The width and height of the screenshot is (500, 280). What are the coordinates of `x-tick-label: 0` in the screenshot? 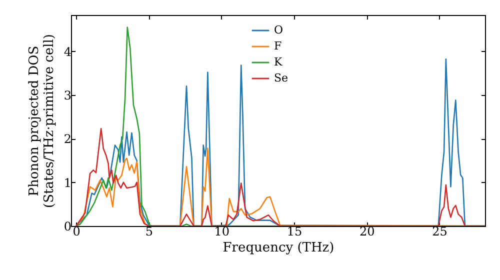 It's located at (76, 231).